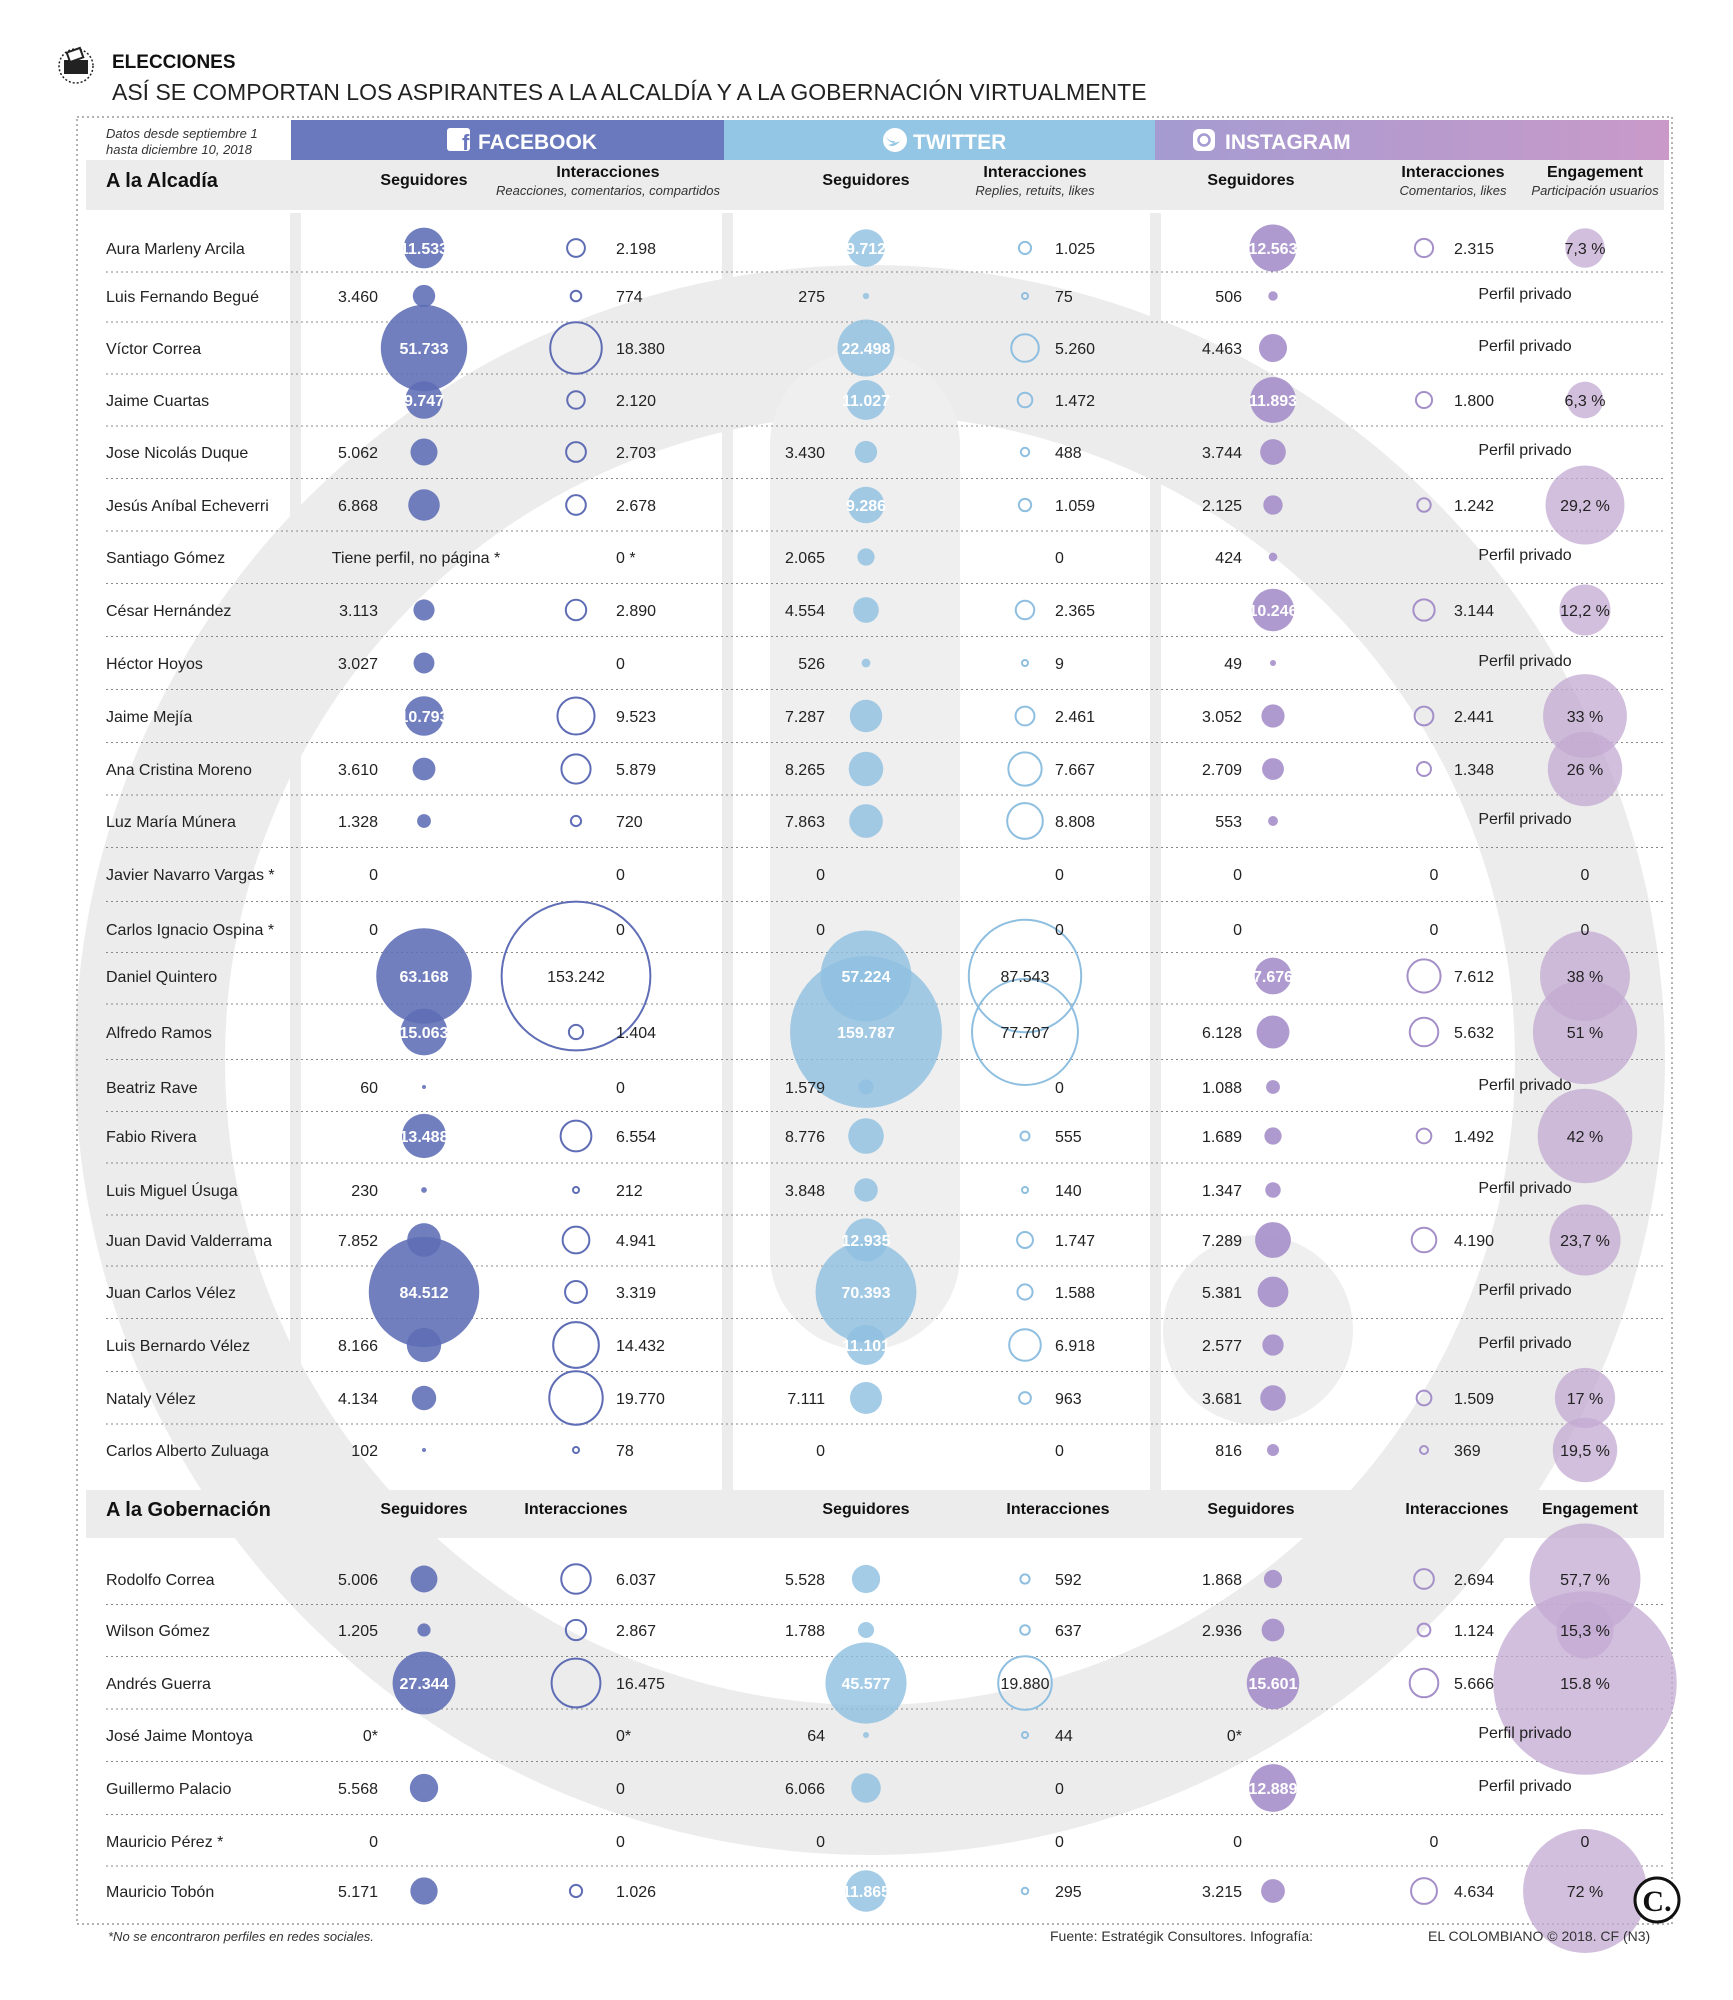 The image size is (1733, 2000). I want to click on fb-interactions-value: 2.703, so click(636, 453).